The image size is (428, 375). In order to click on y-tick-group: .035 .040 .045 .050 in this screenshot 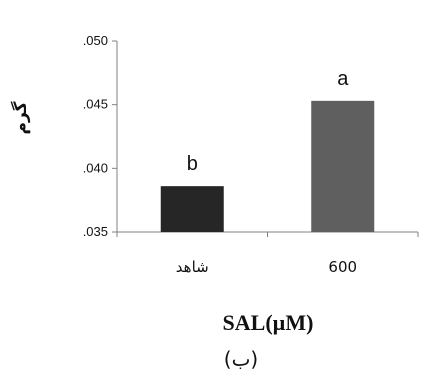, I will do `click(100, 136)`.